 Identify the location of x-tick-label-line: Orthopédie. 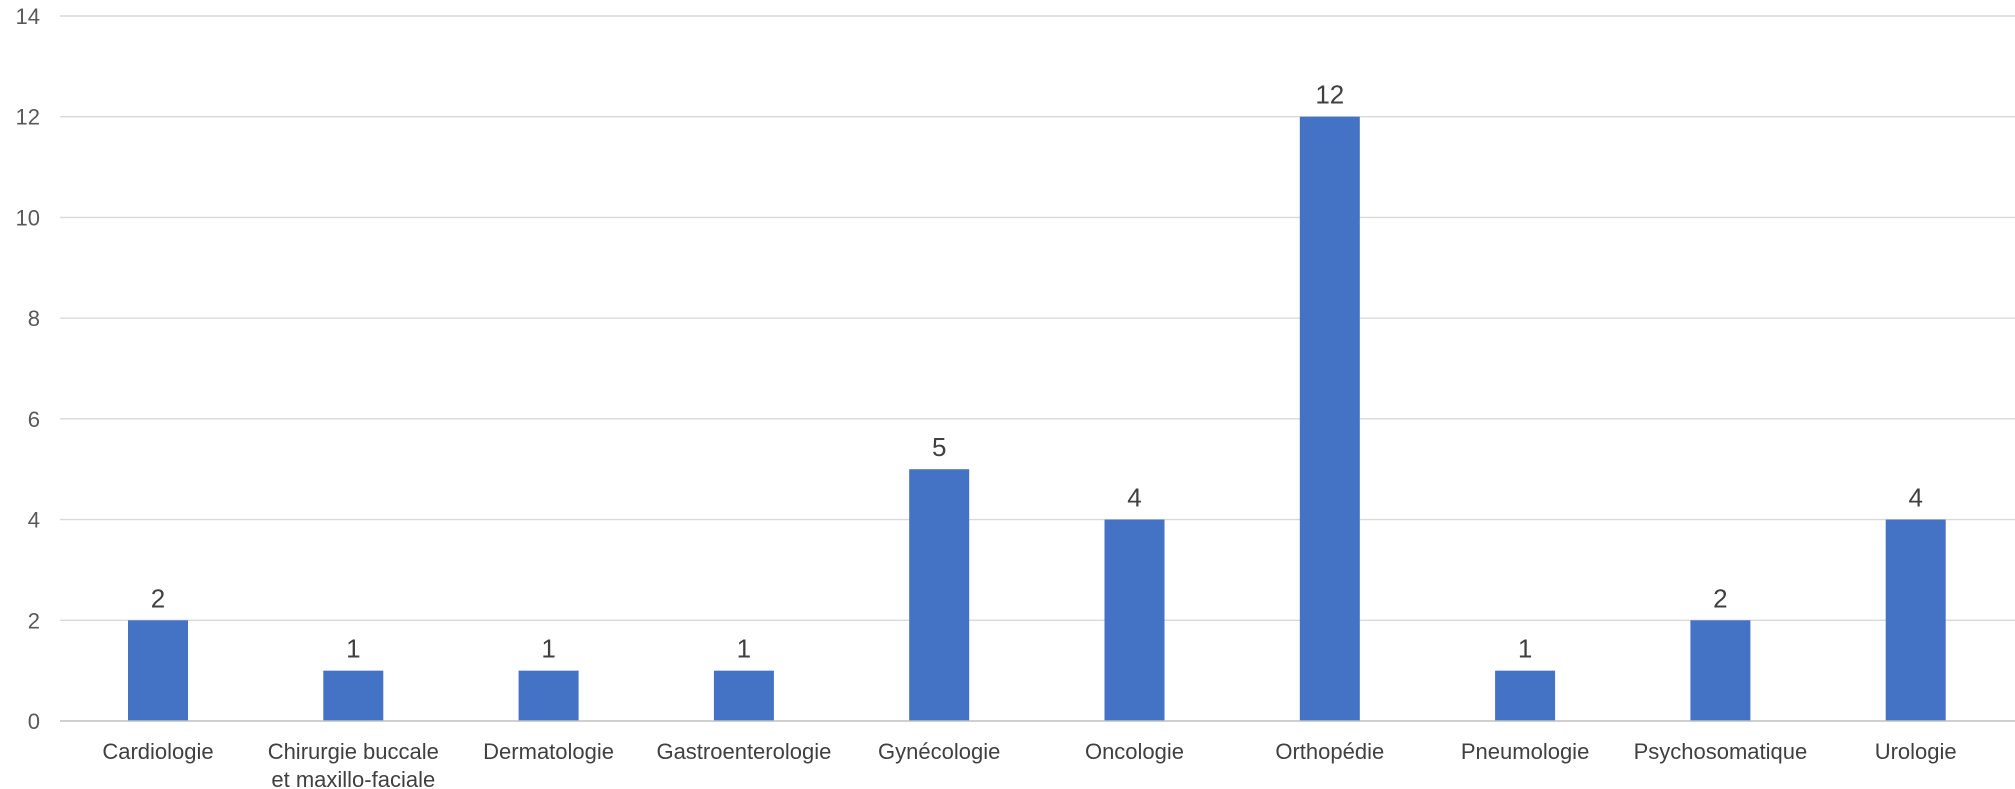
(1329, 751).